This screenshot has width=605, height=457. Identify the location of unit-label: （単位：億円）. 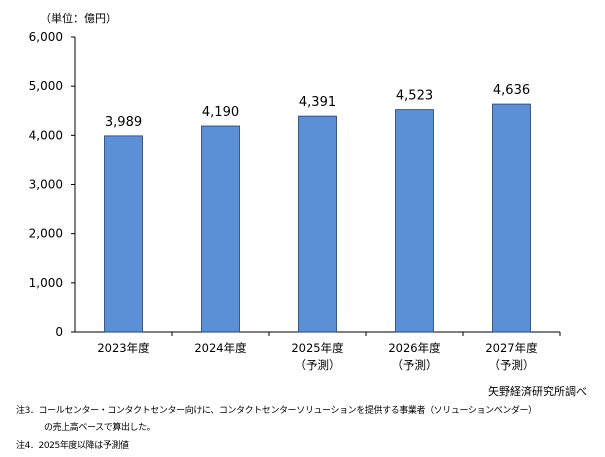
(78, 18).